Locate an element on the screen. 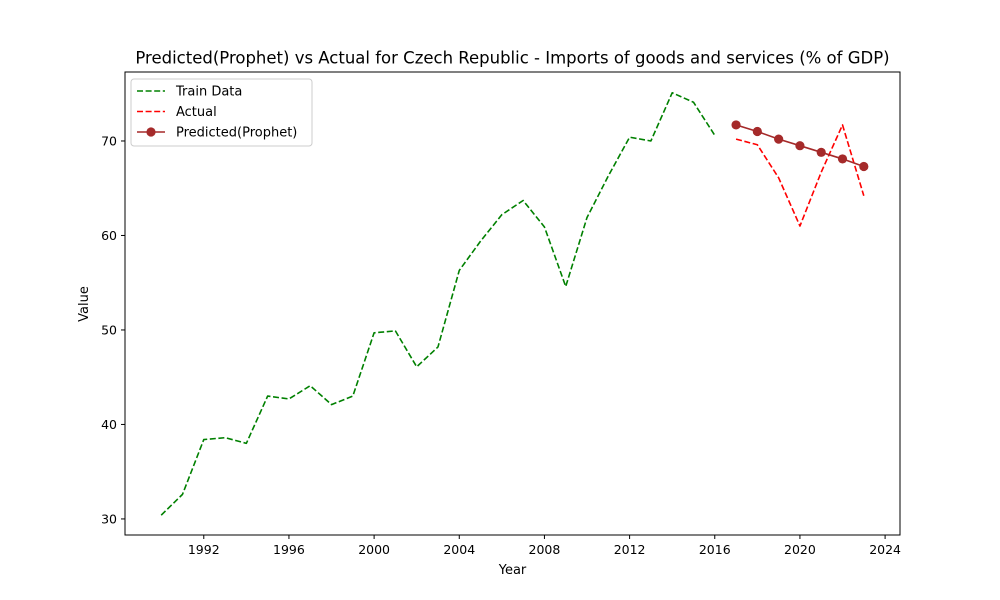 This screenshot has height=600, width=1000. x-tick-label: 2000 is located at coordinates (374, 549).